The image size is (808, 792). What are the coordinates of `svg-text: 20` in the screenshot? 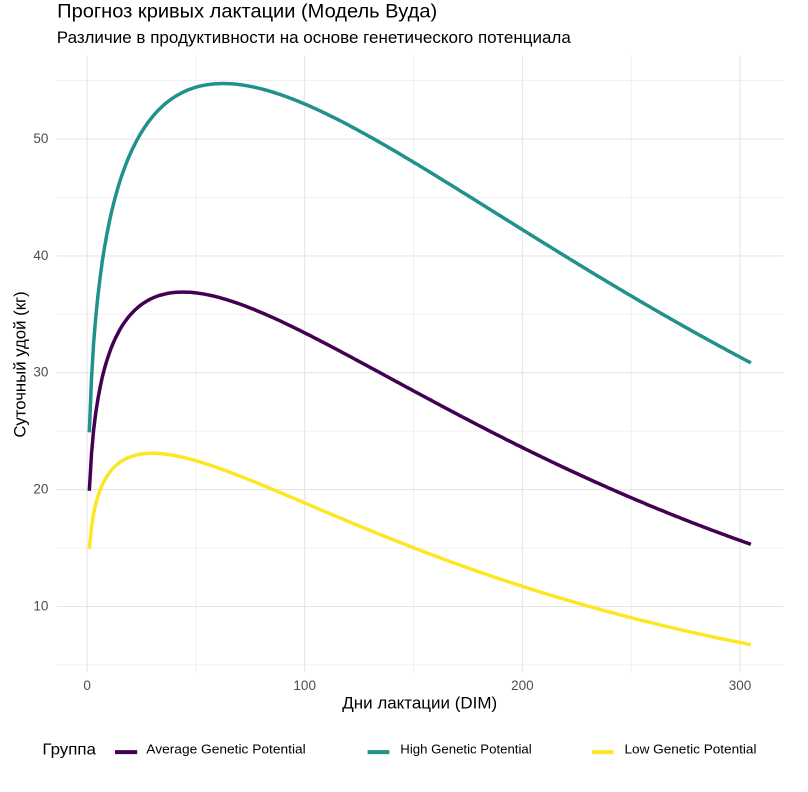 It's located at (40, 489).